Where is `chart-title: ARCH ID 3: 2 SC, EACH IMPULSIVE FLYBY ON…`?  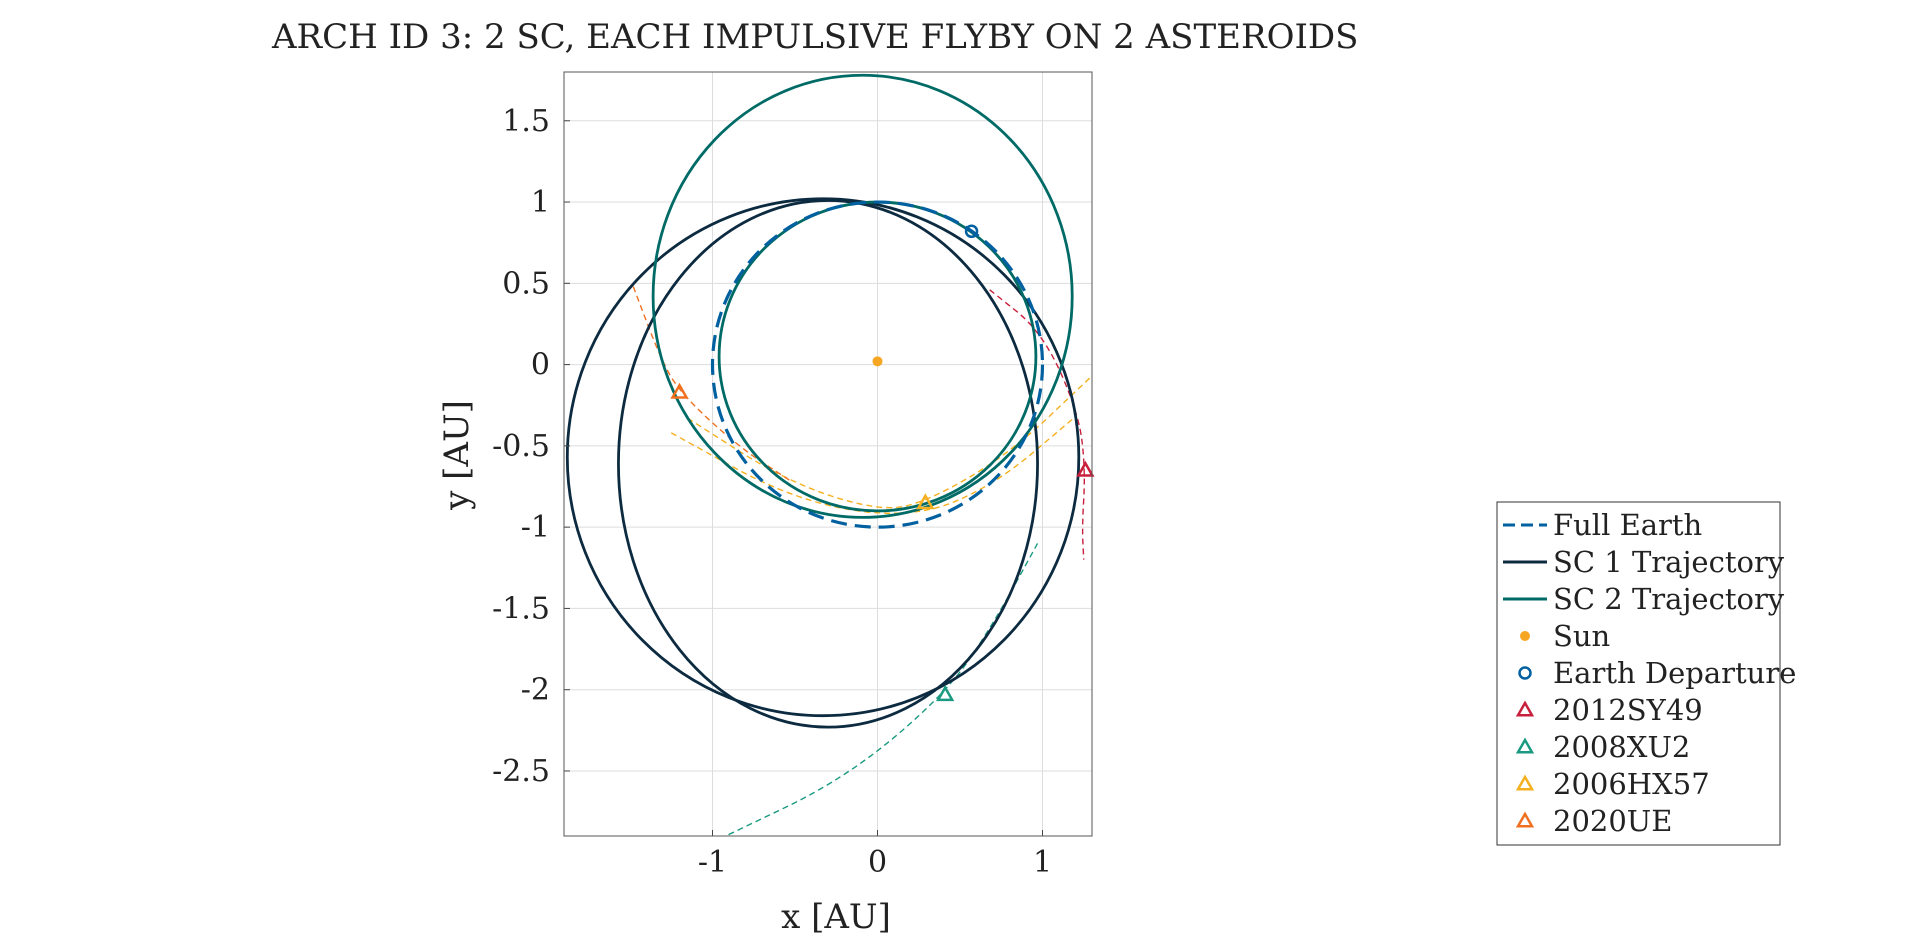 chart-title: ARCH ID 3: 2 SC, EACH IMPULSIVE FLYBY ON… is located at coordinates (814, 37).